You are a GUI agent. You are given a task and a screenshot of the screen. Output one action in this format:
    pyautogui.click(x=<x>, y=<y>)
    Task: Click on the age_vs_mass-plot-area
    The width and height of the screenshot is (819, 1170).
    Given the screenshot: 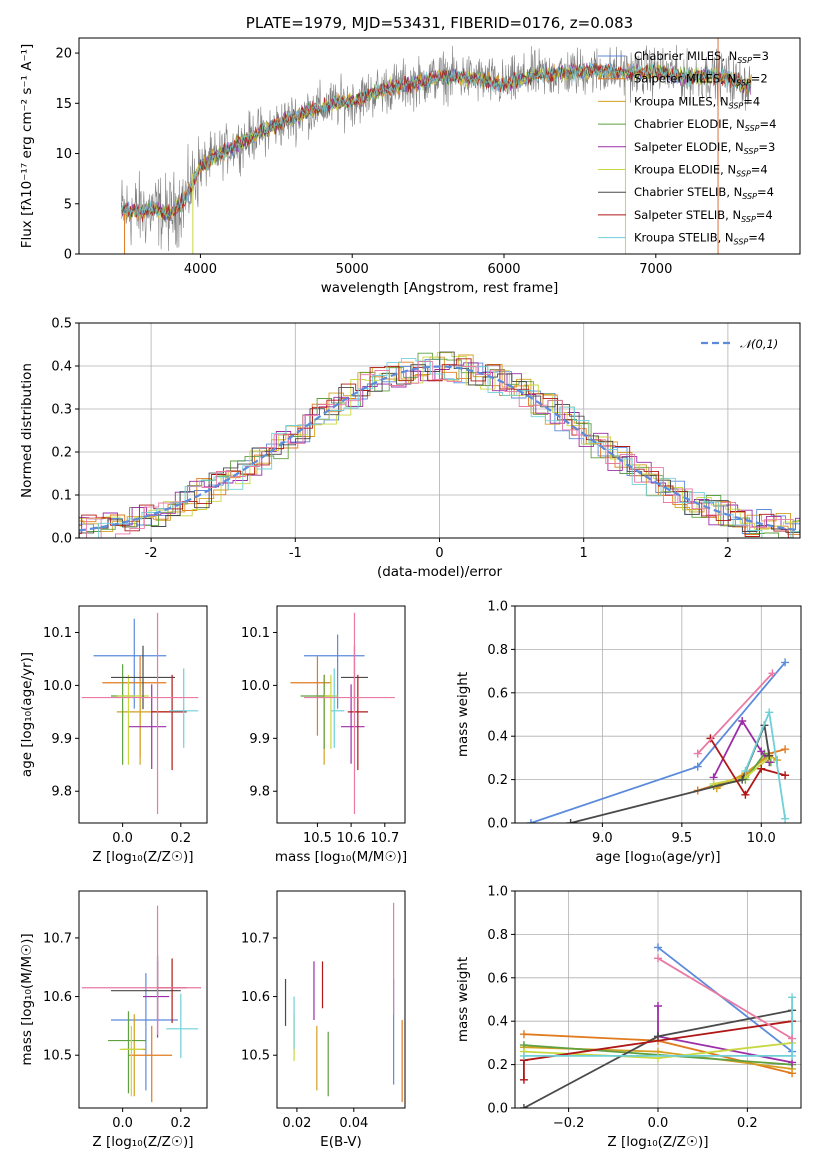 What is the action you would take?
    pyautogui.click(x=342, y=713)
    